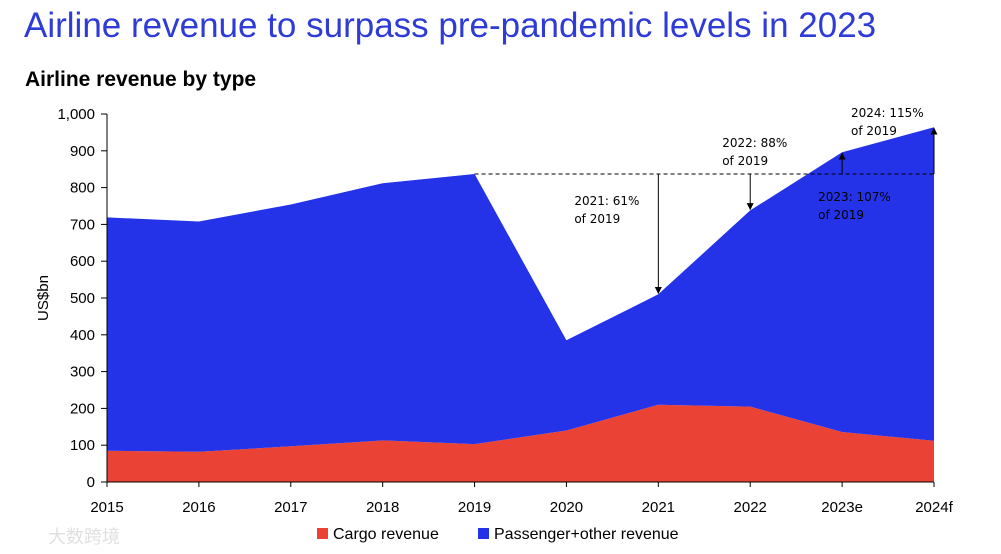 The width and height of the screenshot is (1001, 554). Describe the element at coordinates (82, 298) in the screenshot. I see `y-tick-label: 500` at that location.